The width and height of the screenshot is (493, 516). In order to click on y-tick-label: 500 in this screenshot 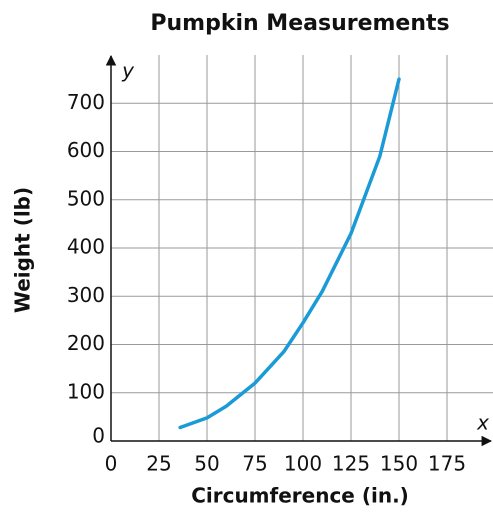, I will do `click(86, 198)`.